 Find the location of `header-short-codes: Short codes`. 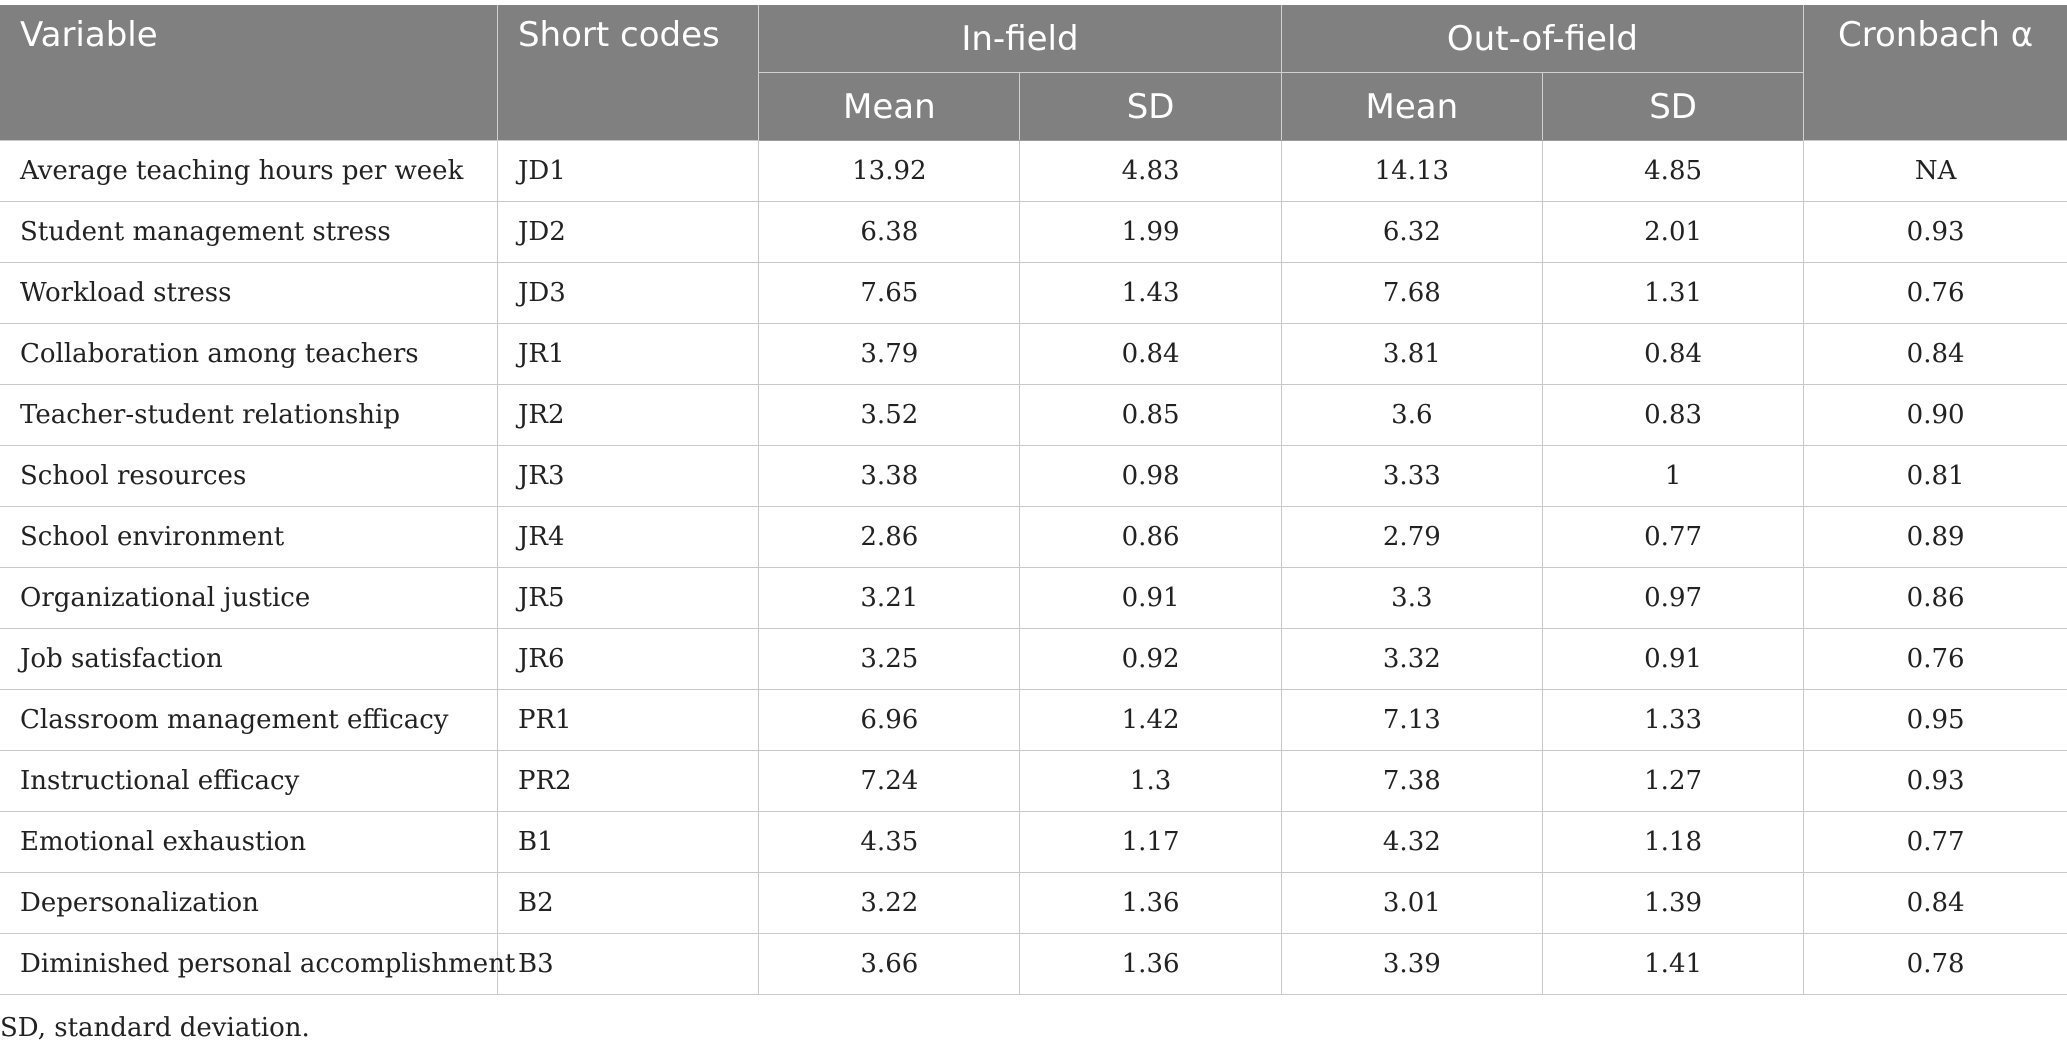

header-short-codes: Short codes is located at coordinates (628, 73).